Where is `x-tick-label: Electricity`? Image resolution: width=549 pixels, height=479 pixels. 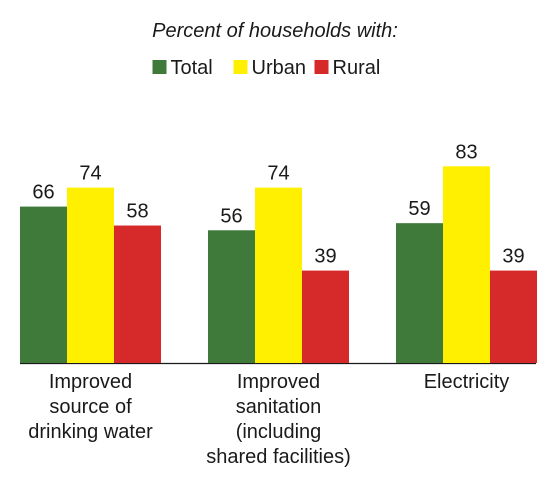
x-tick-label: Electricity is located at coordinates (466, 382).